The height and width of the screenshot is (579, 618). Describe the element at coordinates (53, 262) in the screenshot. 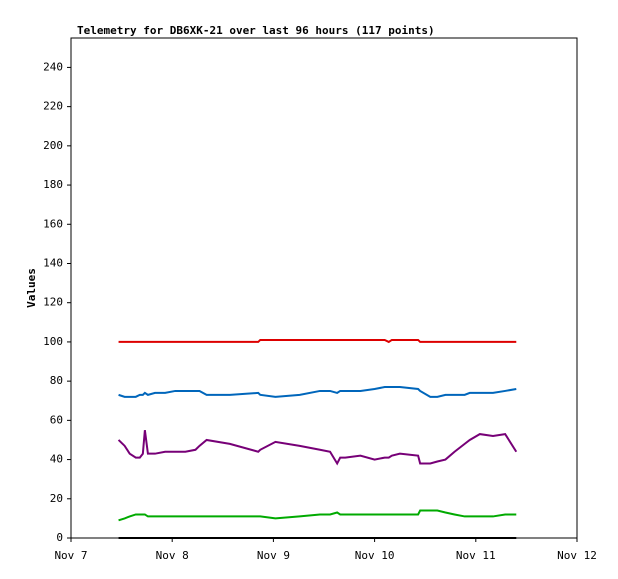

I see `y-tick-label: 140` at that location.